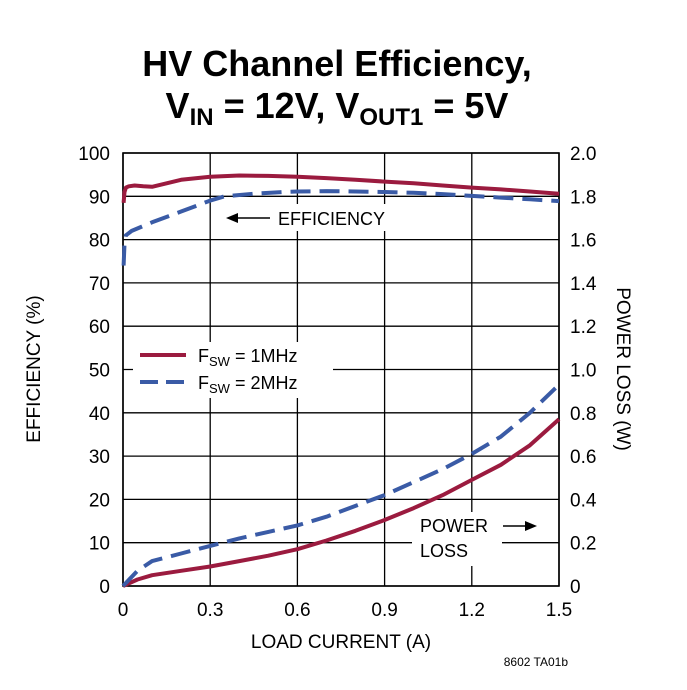 The image size is (687, 690). Describe the element at coordinates (275, 105) in the screenshot. I see `title-vin-value: = 12V,` at that location.